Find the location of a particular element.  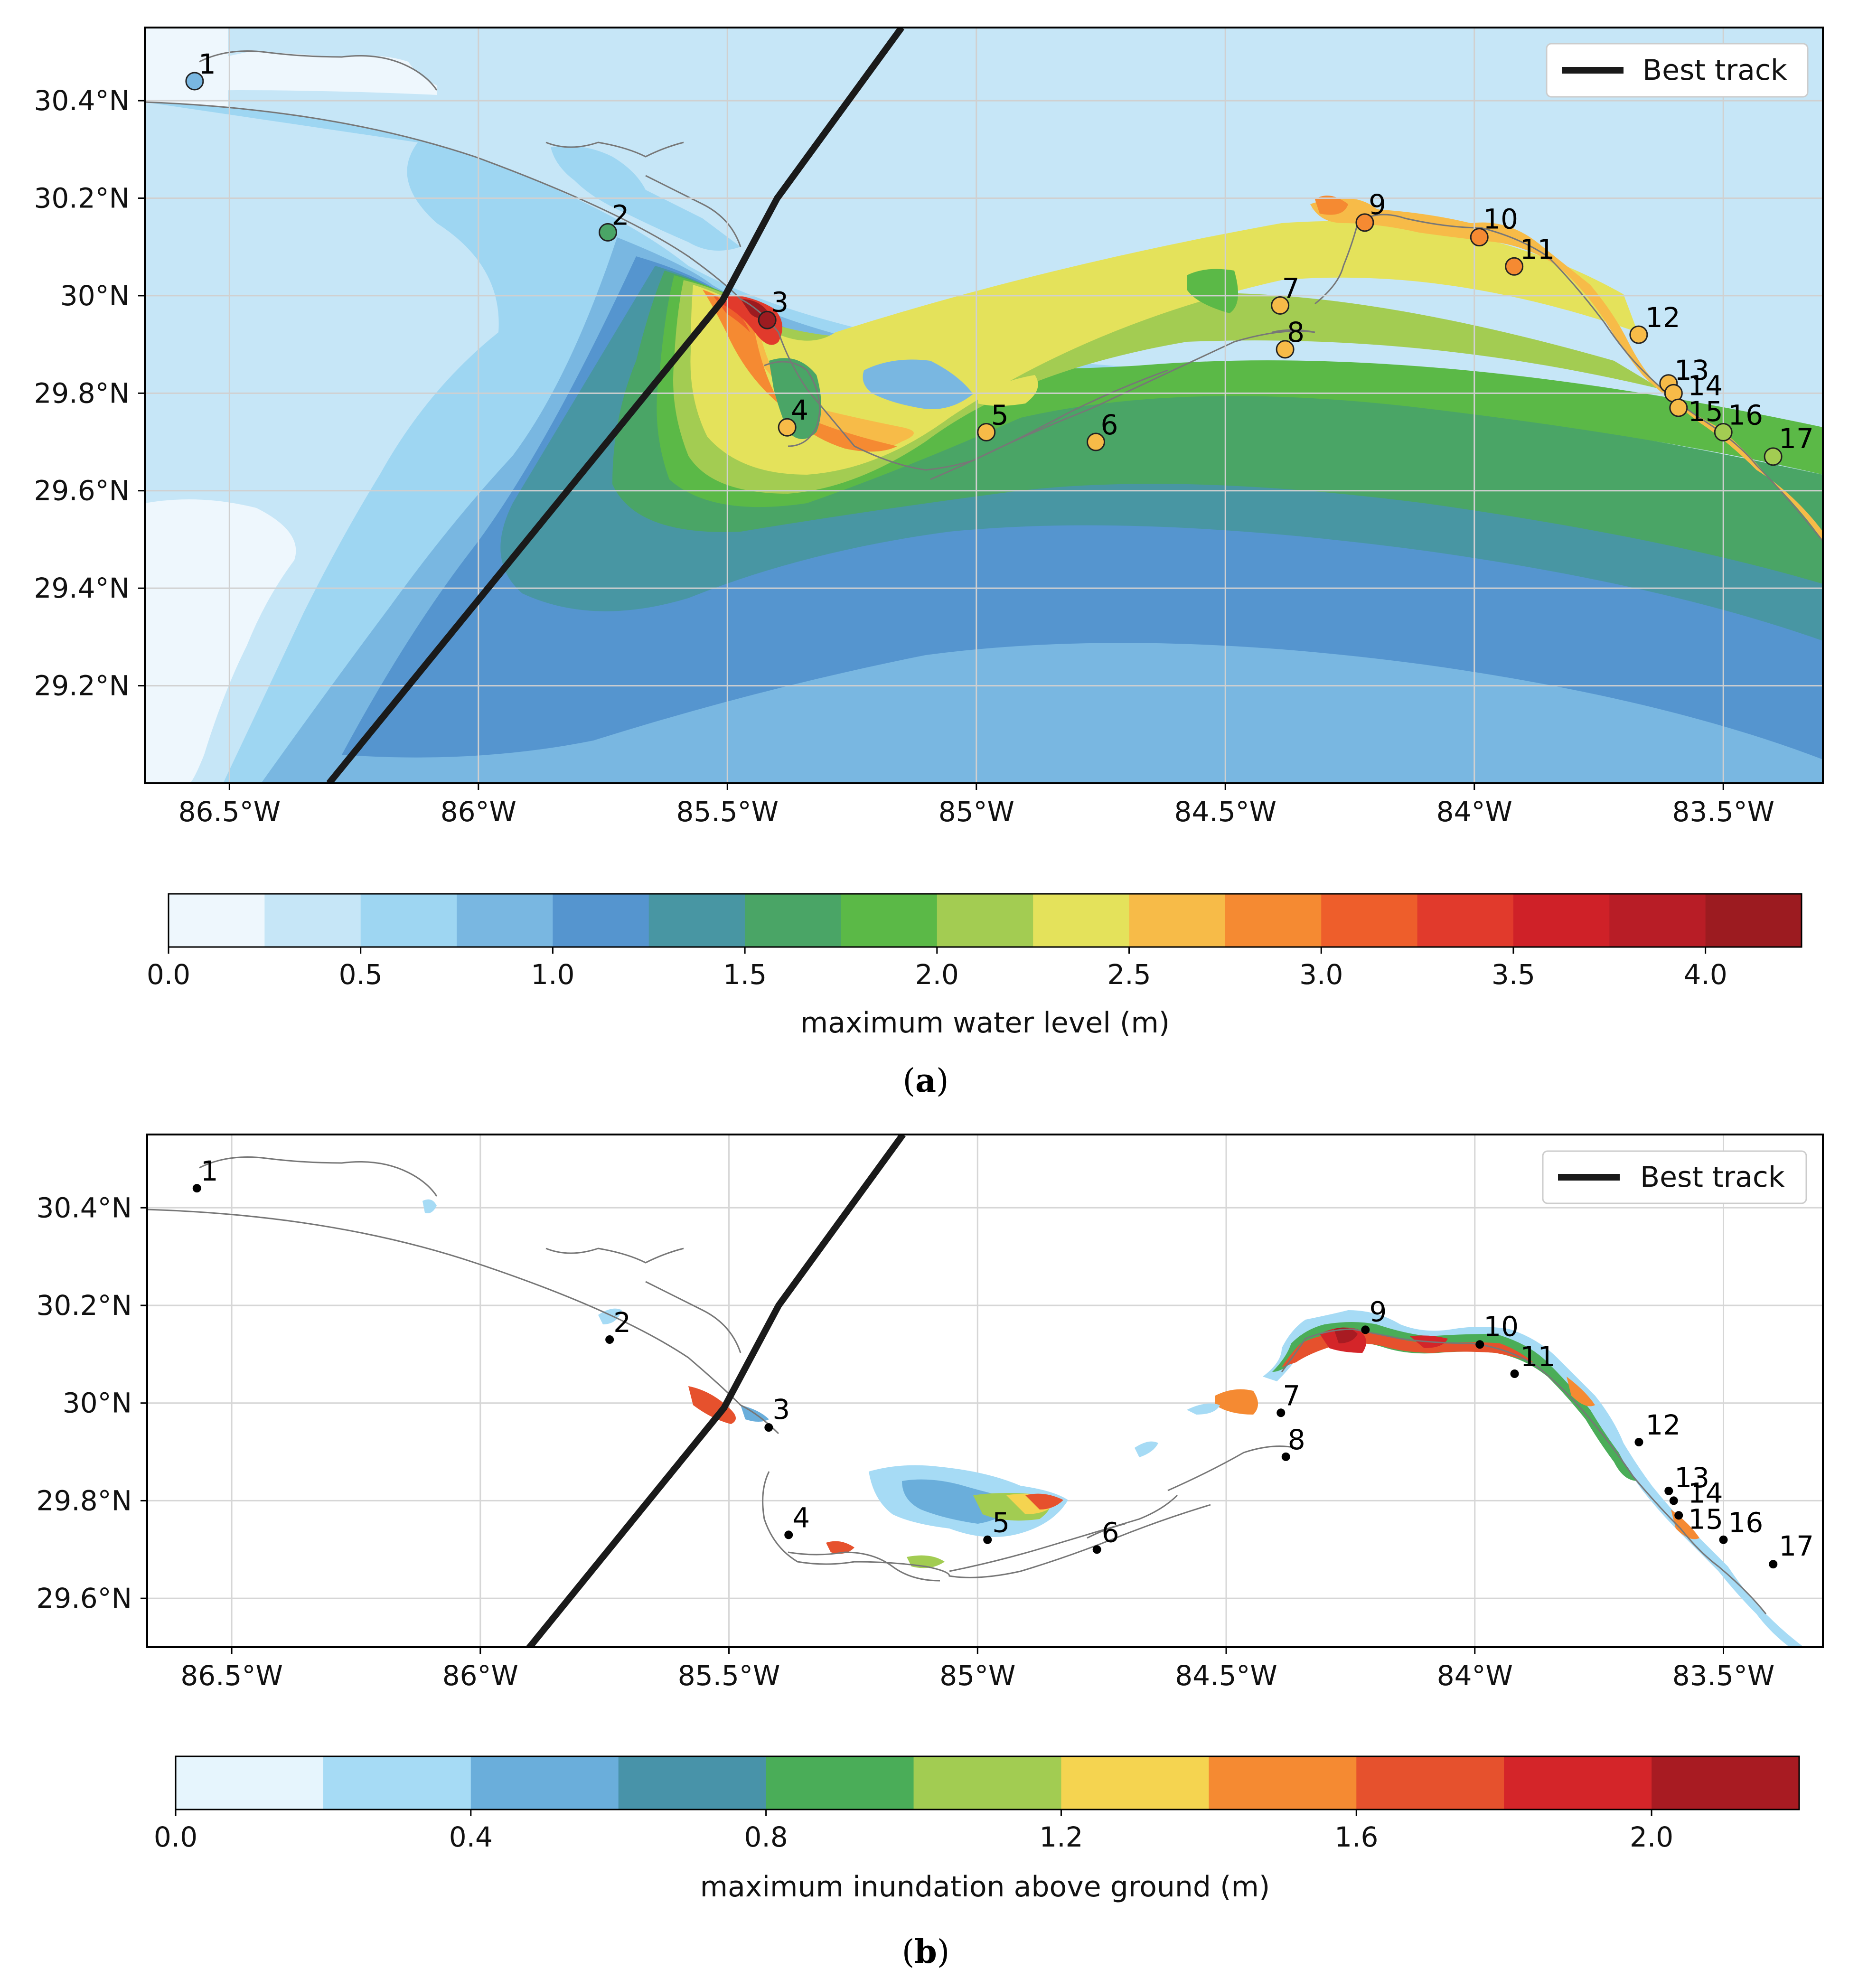

panel-a-y-tick-label: 29.4°N is located at coordinates (82, 588).